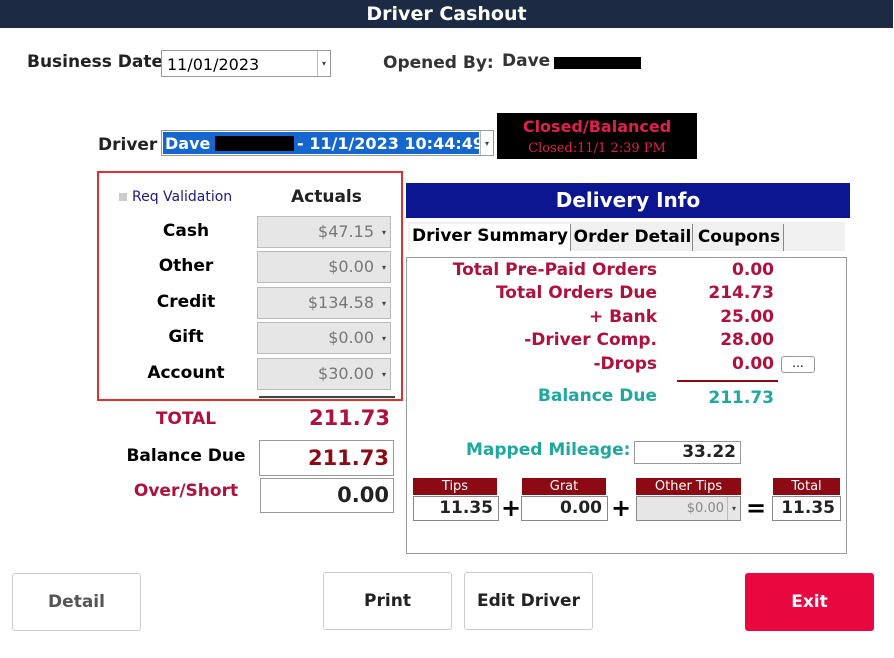 Image resolution: width=894 pixels, height=658 pixels. I want to click on tab: Driver Summary, so click(490, 237).